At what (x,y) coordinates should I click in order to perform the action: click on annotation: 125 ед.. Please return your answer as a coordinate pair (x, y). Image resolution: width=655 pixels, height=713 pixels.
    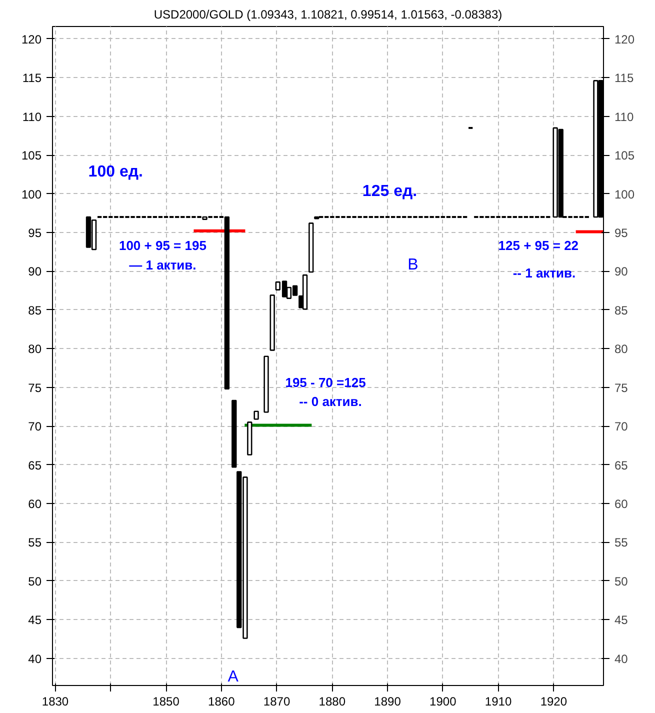
    Looking at the image, I should click on (390, 191).